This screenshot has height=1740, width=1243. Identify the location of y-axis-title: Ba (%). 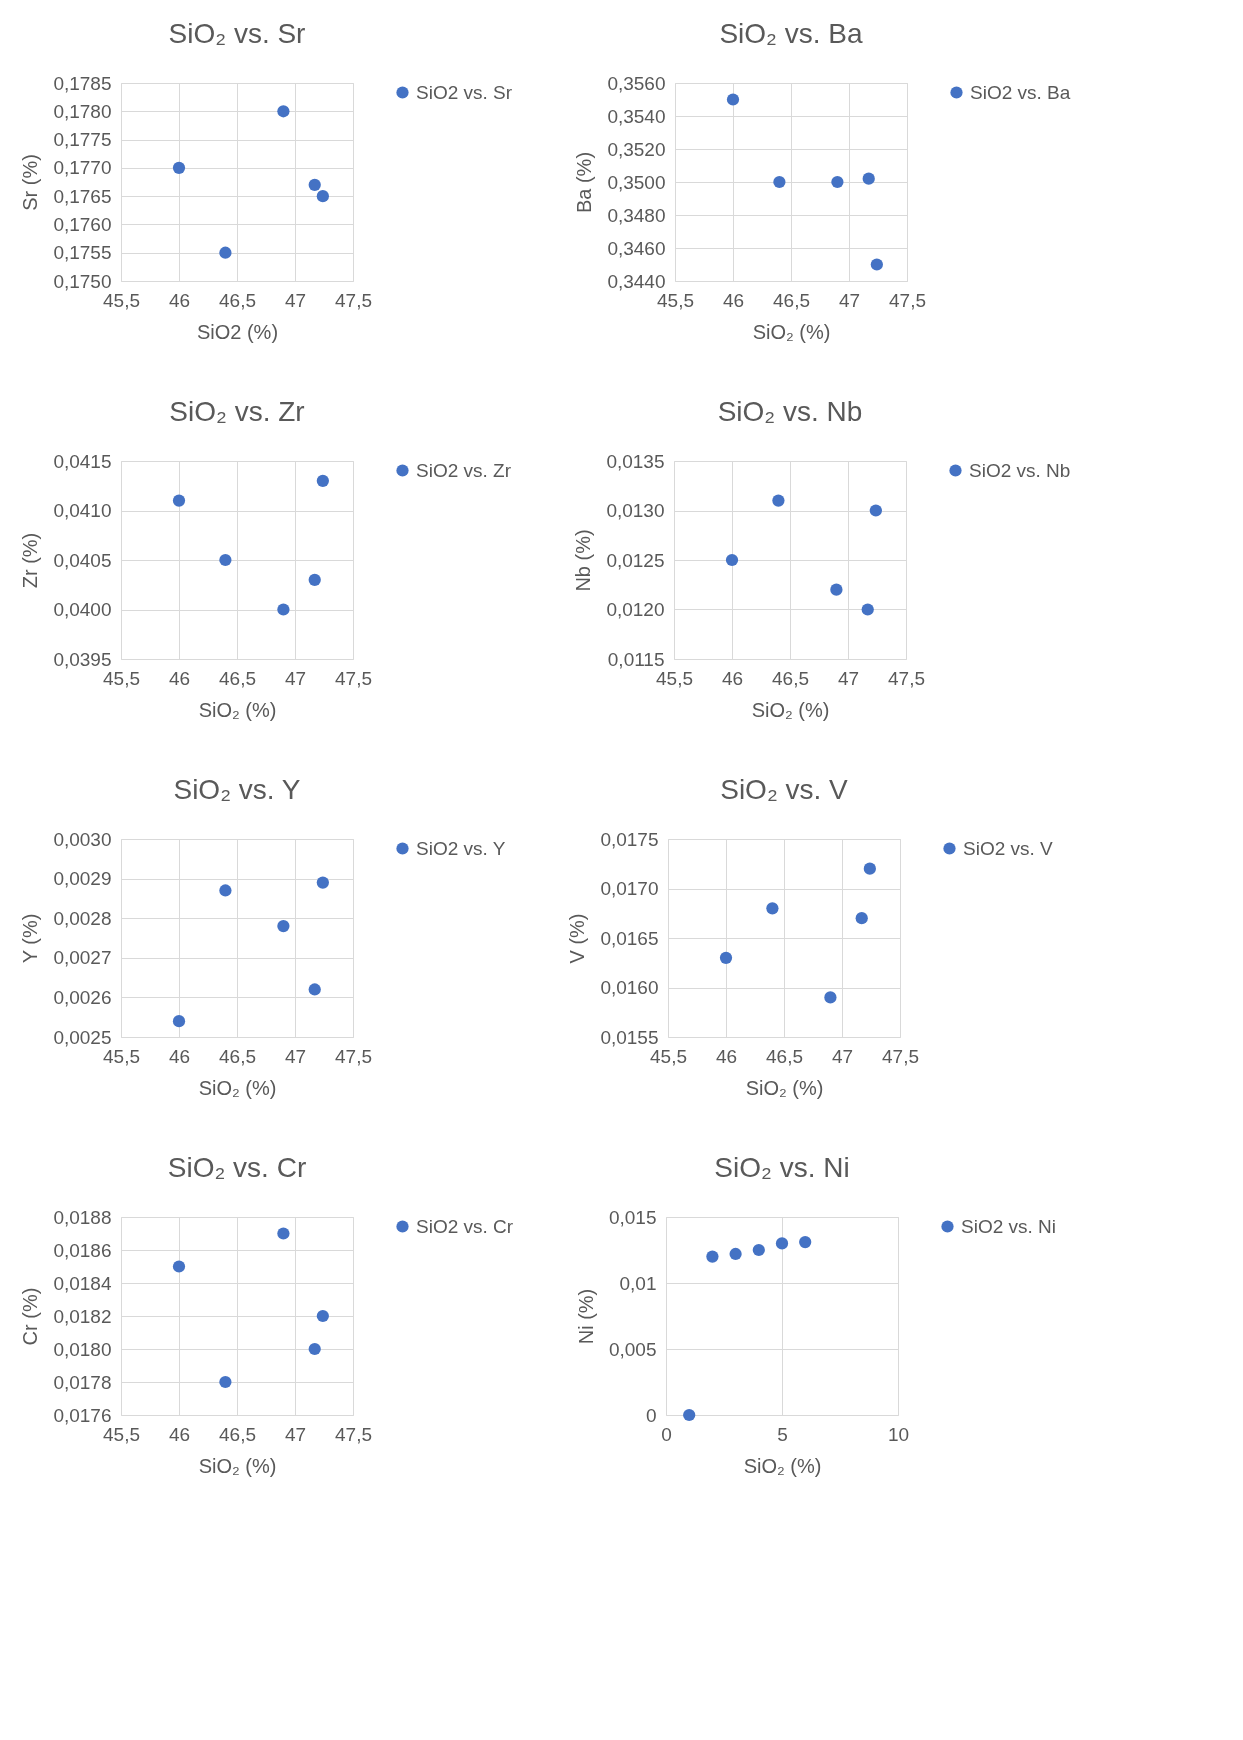
(584, 182).